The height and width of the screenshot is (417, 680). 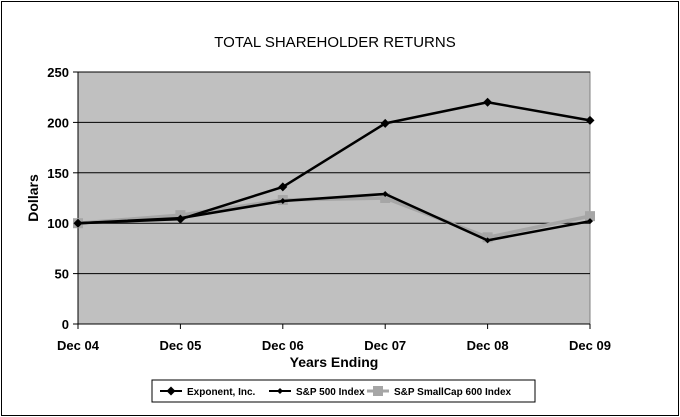 I want to click on x-axis-label: Years Ending, so click(x=334, y=362).